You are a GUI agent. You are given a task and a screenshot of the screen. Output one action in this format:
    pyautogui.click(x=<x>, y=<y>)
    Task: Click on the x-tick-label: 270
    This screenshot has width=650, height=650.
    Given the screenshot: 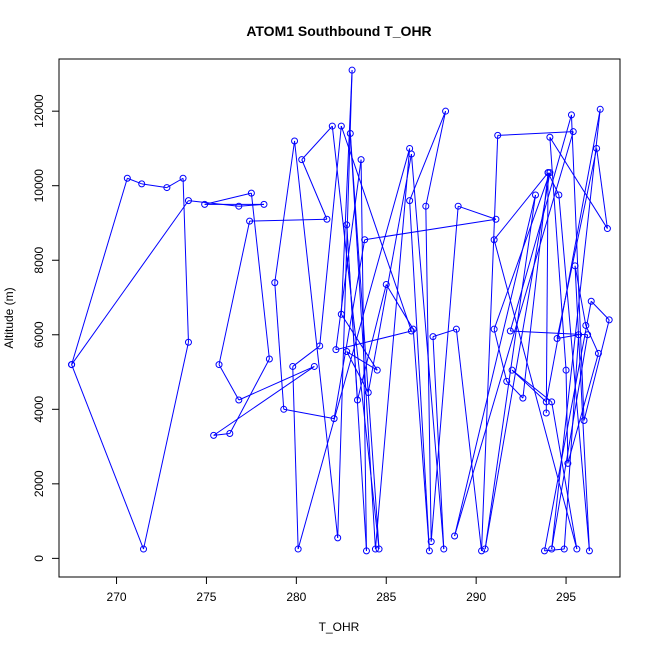 What is the action you would take?
    pyautogui.click(x=117, y=597)
    